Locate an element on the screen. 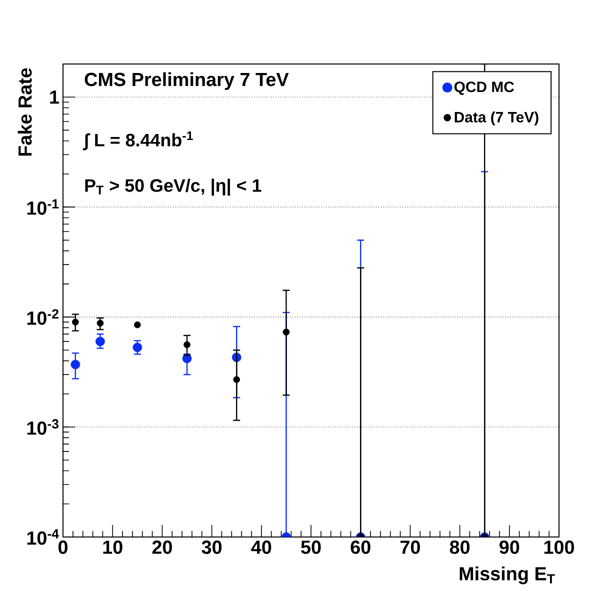  legend-label: Data (7 TeV) is located at coordinates (496, 118).